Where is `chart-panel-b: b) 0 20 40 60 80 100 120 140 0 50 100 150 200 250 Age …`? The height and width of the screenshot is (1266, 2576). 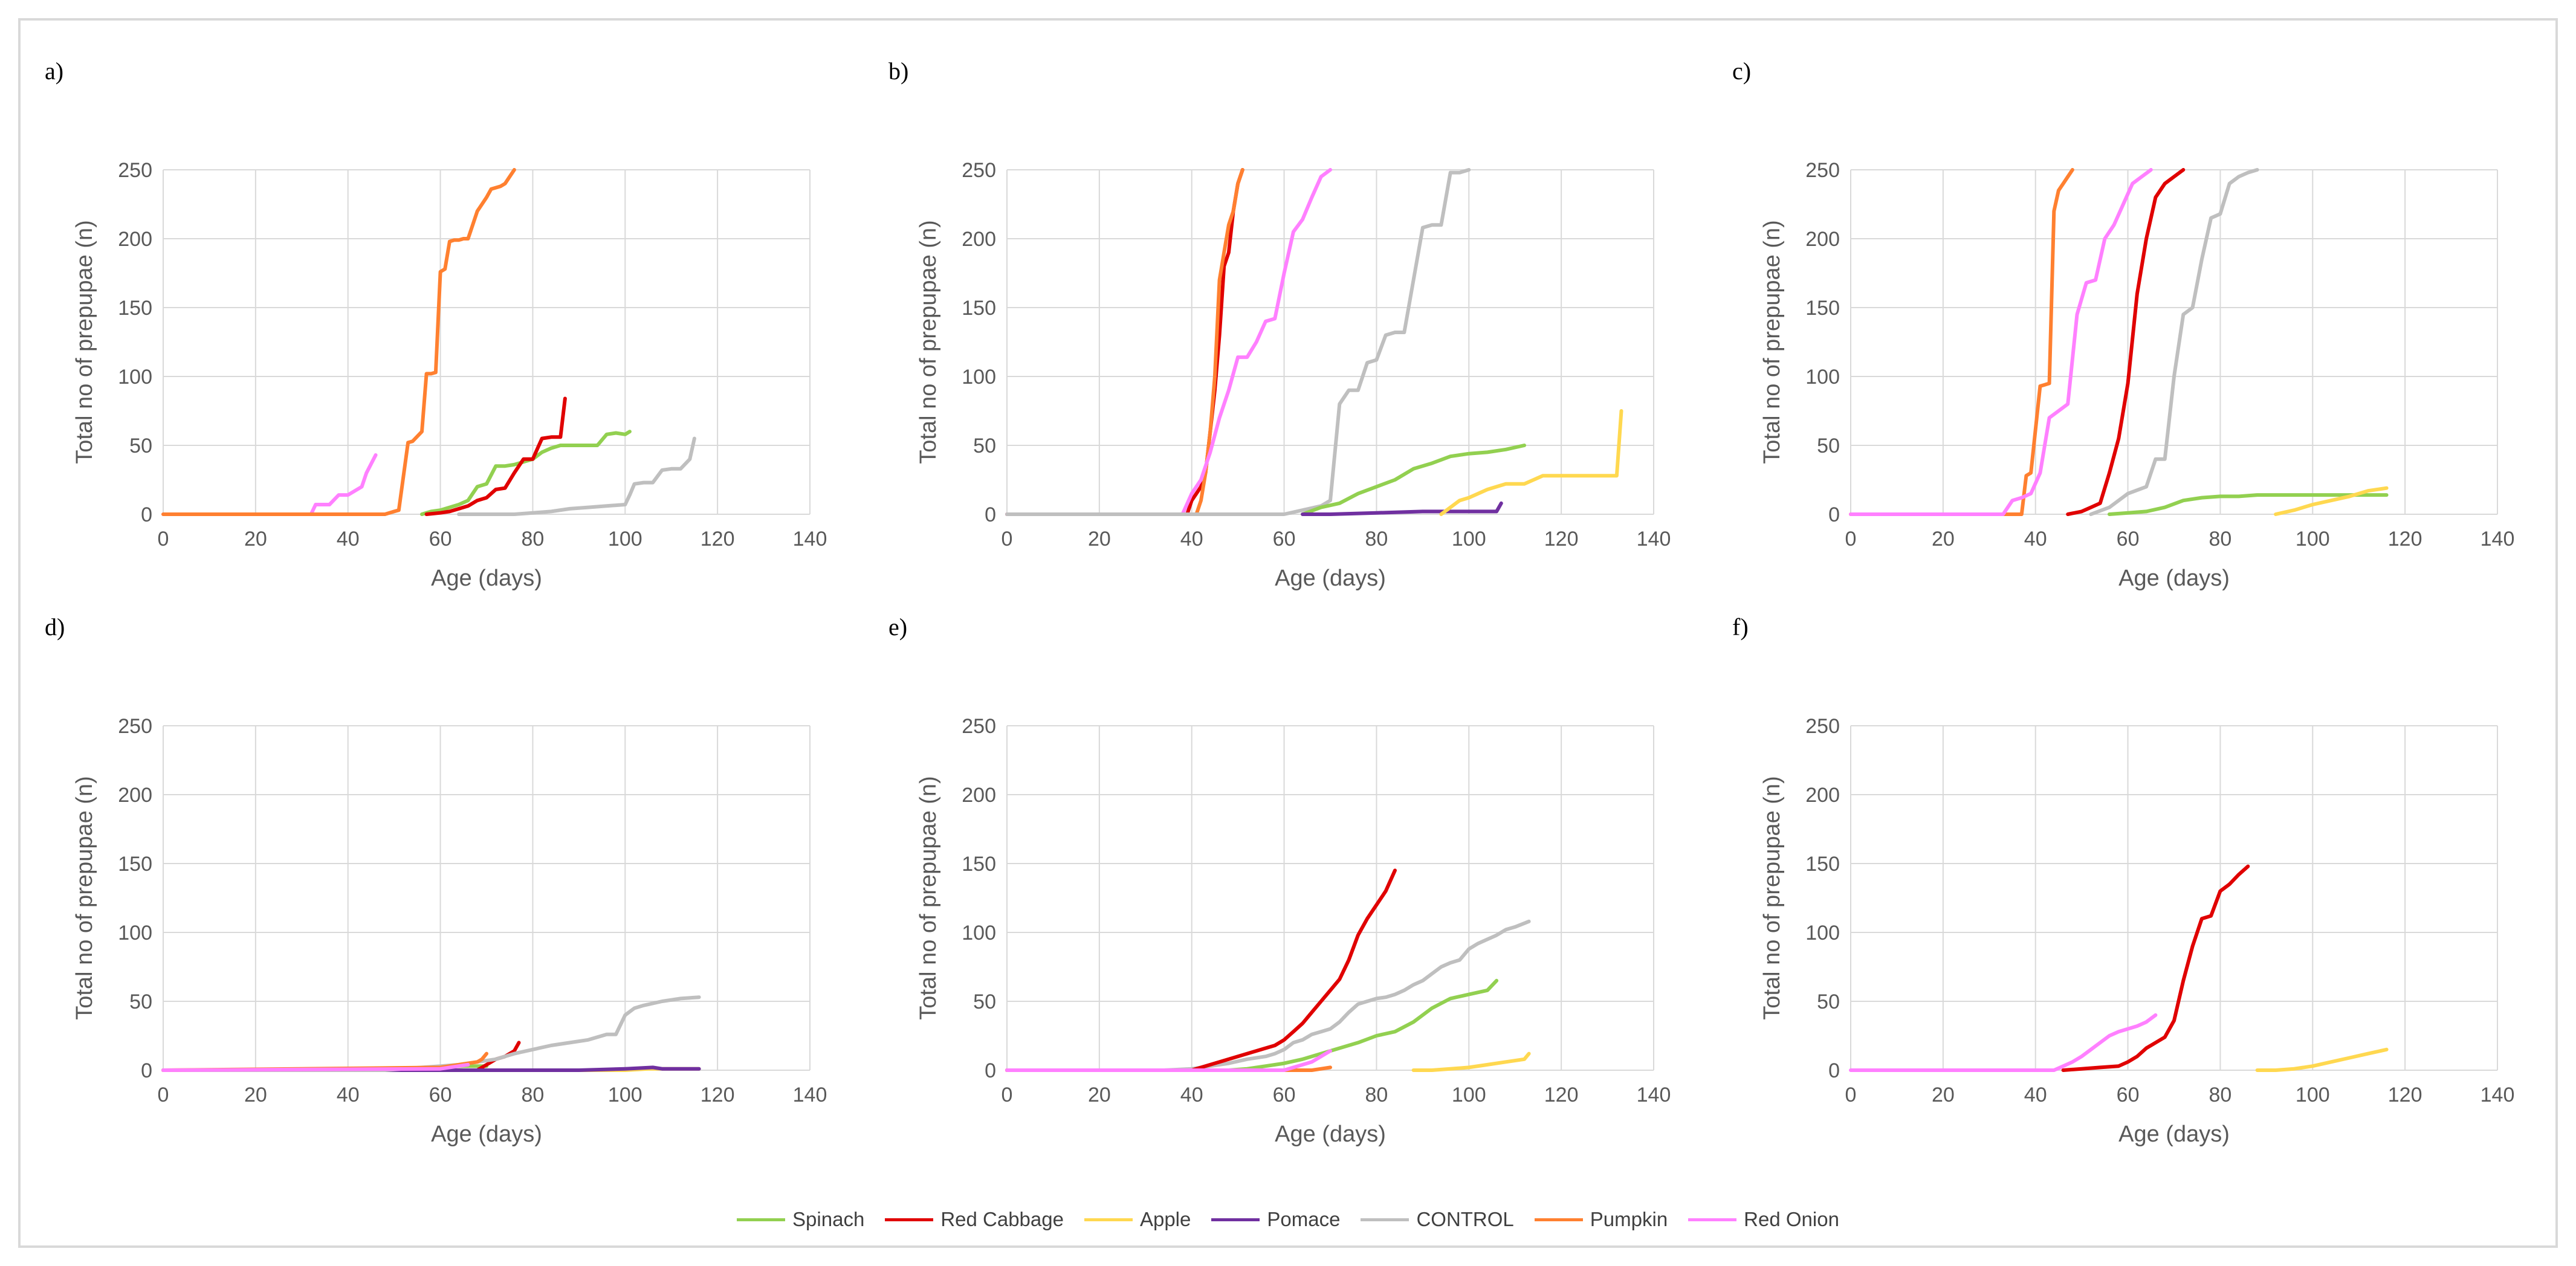
chart-panel-b: b) 0 20 40 60 80 100 120 140 0 50 100 150 200 250 Age … is located at coordinates (1305, 347).